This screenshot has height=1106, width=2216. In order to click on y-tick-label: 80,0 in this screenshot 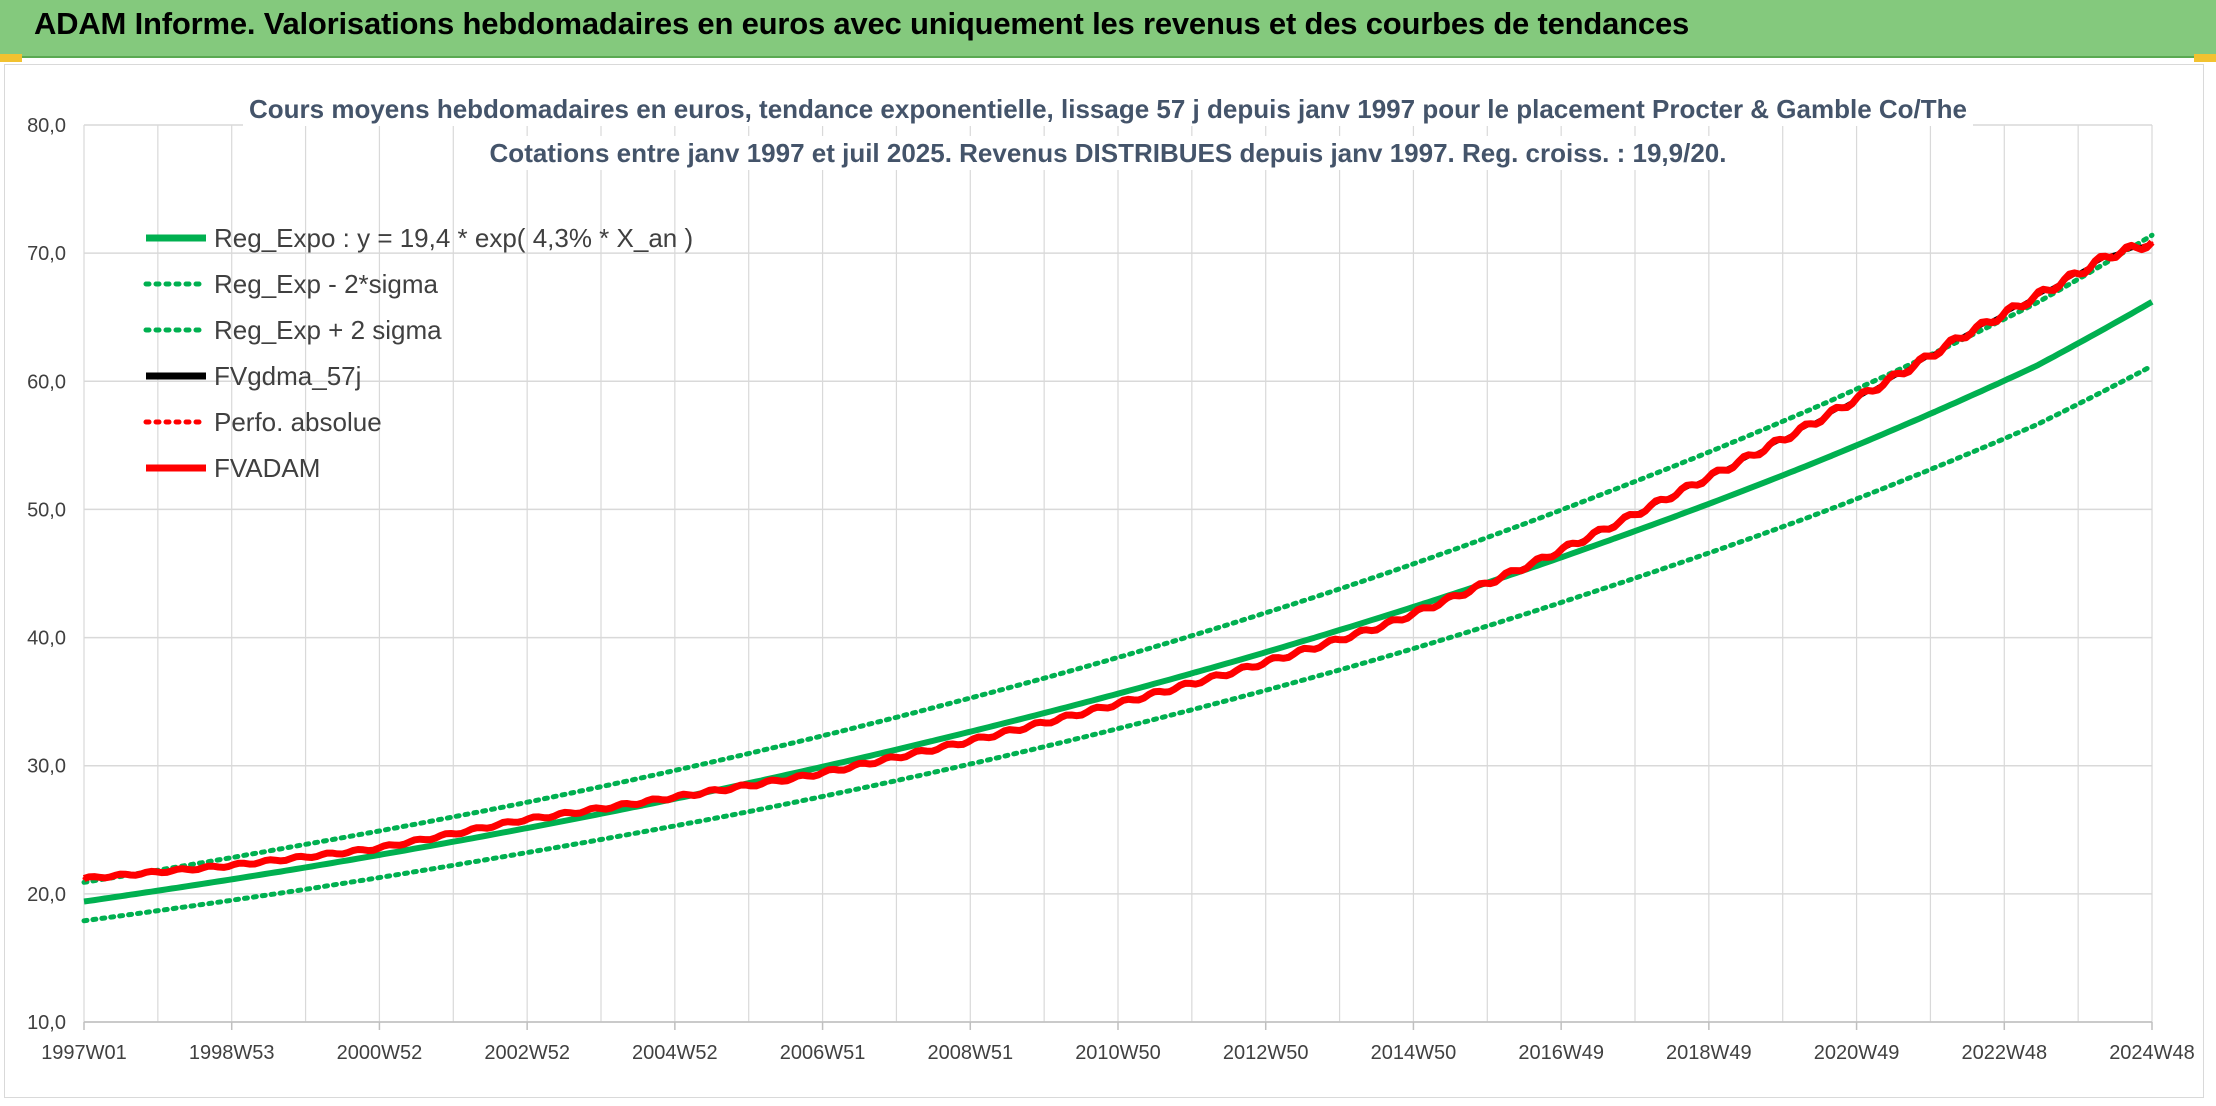, I will do `click(46, 126)`.